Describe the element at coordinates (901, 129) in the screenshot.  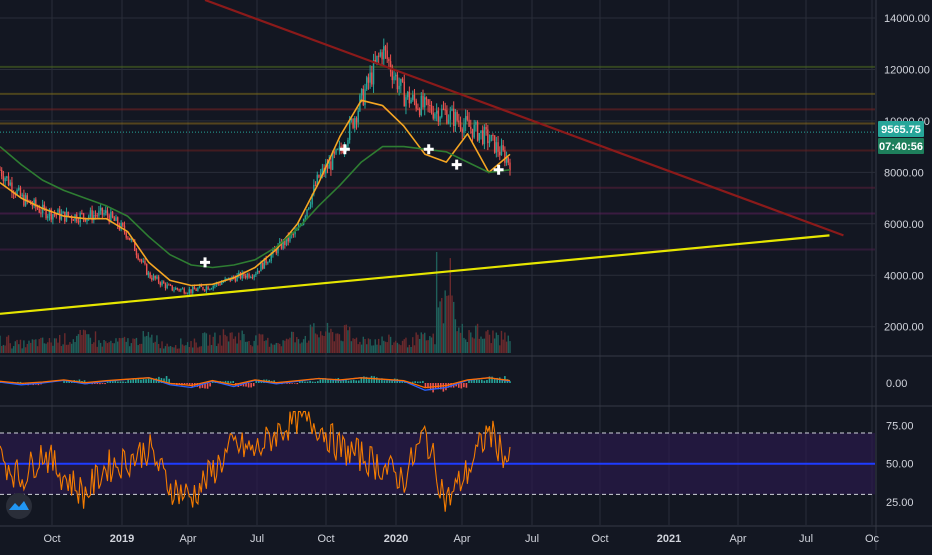
I see `last-price-badge: 9565.75` at that location.